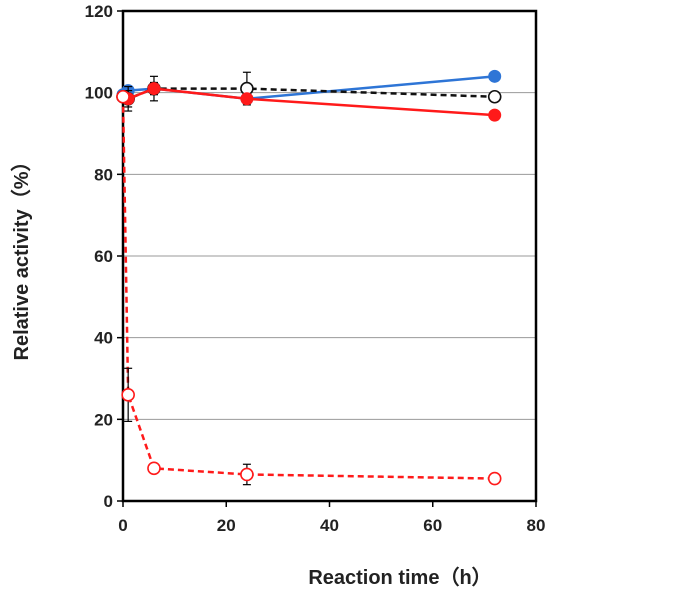 This screenshot has width=685, height=591. Describe the element at coordinates (99, 11) in the screenshot. I see `y-tick-label: 120` at that location.